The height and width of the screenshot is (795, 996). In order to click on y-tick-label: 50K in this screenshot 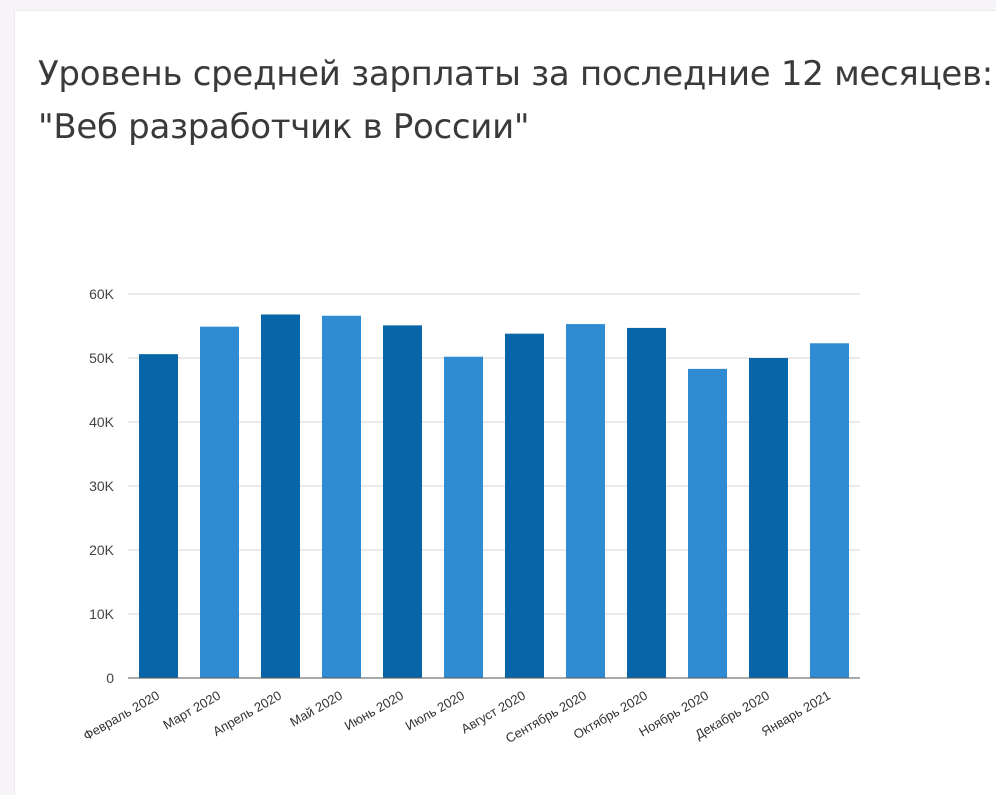, I will do `click(102, 358)`.